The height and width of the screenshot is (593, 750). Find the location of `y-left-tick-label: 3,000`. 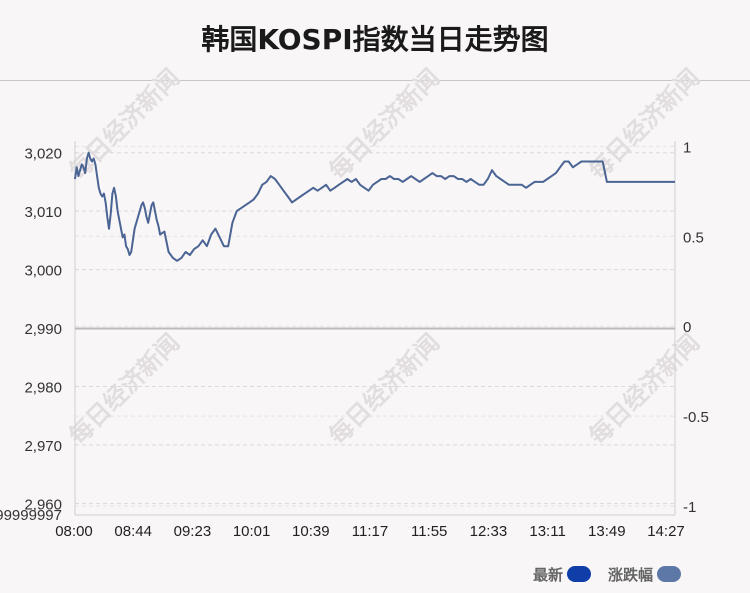

y-left-tick-label: 3,000 is located at coordinates (43, 271).